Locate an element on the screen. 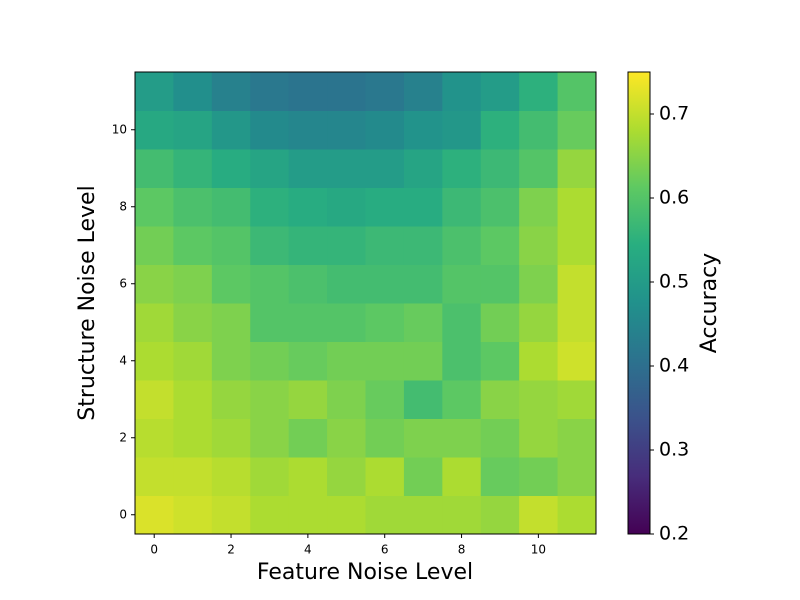 The image size is (800, 600). y-axis-label: Structure Noise Level is located at coordinates (87, 302).